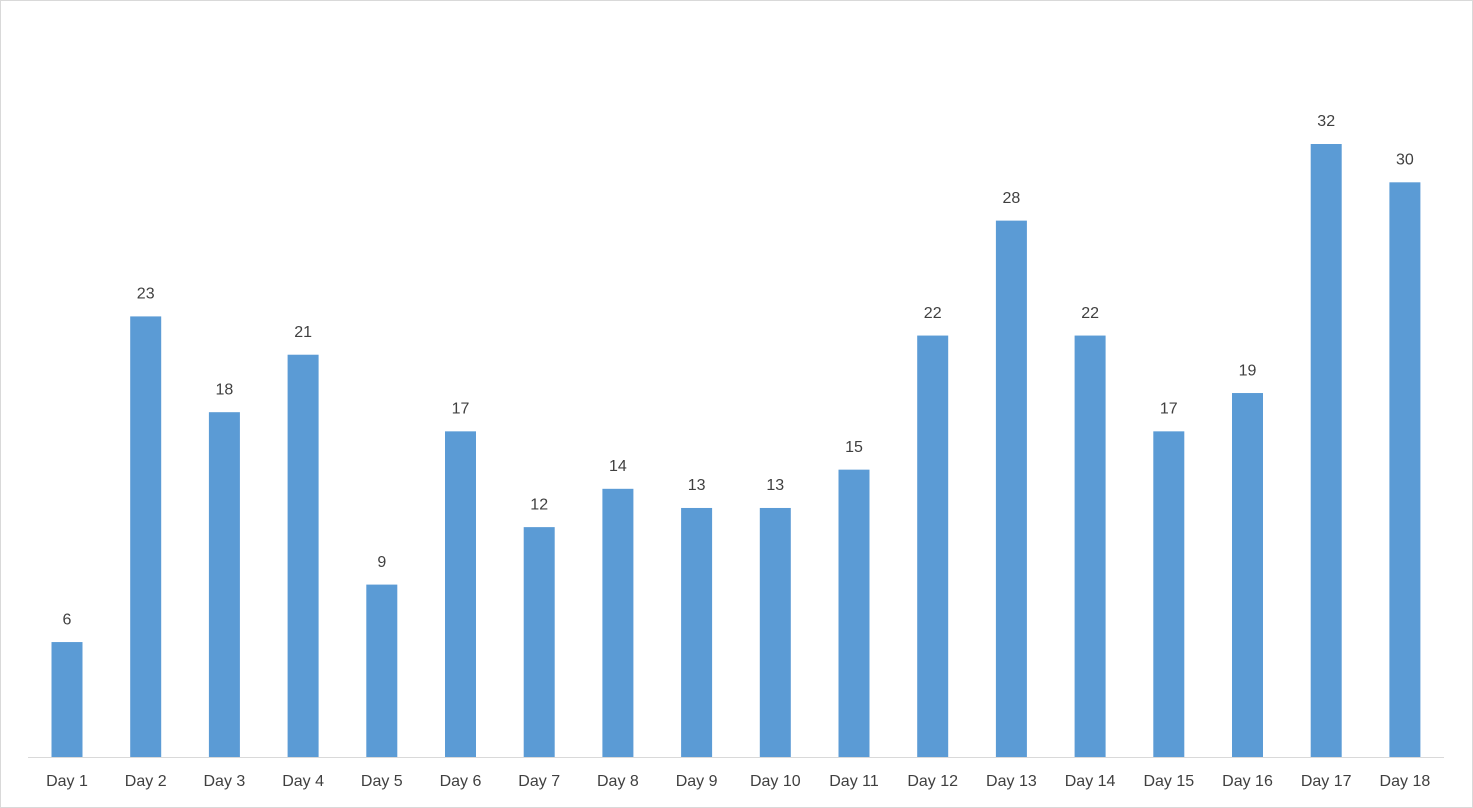 Image resolution: width=1473 pixels, height=808 pixels. I want to click on x-tick-label: Day 17, so click(1326, 781).